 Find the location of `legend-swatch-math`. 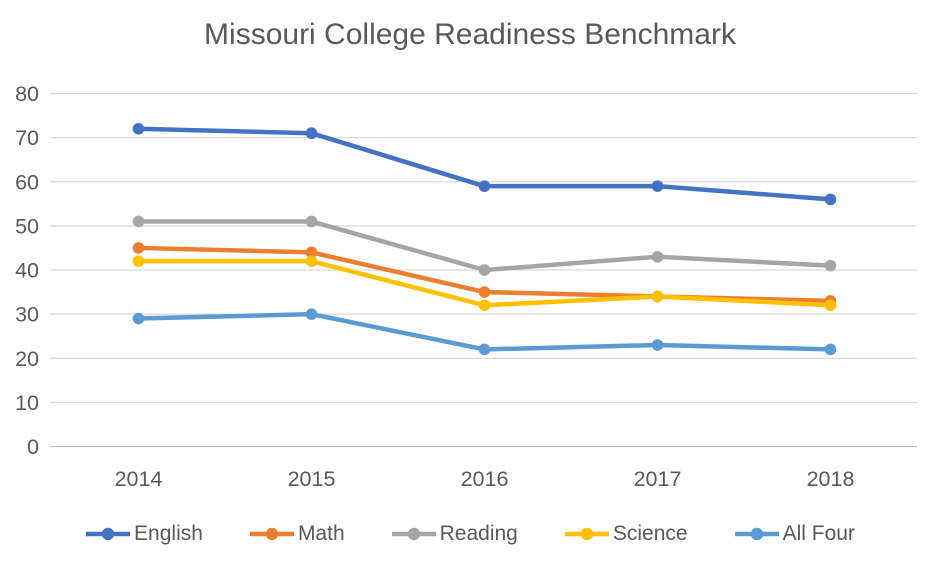

legend-swatch-math is located at coordinates (271, 534).